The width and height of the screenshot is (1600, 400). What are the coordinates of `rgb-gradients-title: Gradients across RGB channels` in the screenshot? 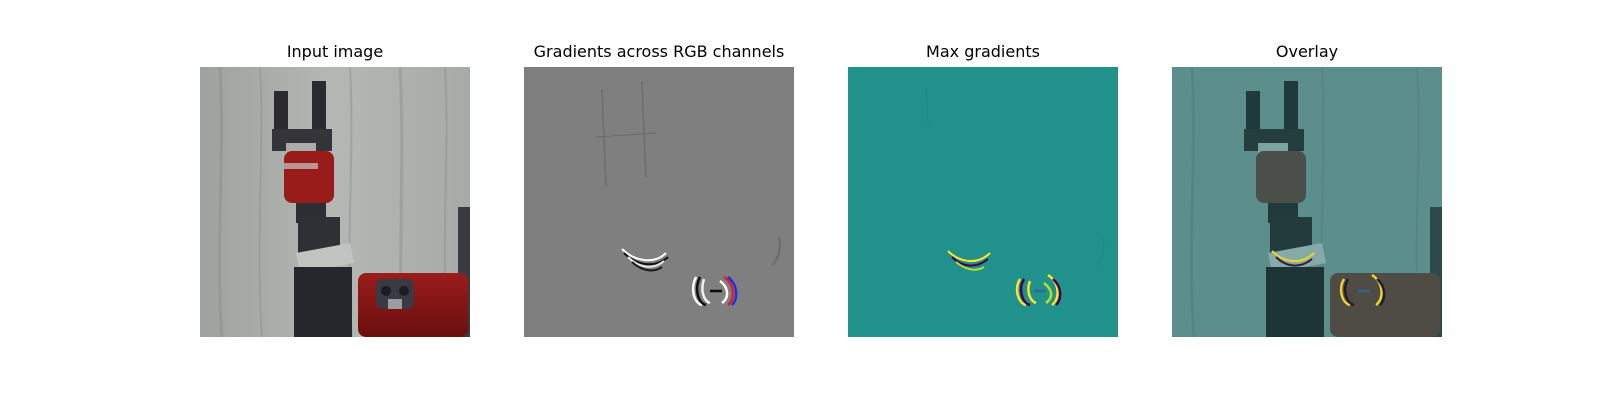 It's located at (659, 51).